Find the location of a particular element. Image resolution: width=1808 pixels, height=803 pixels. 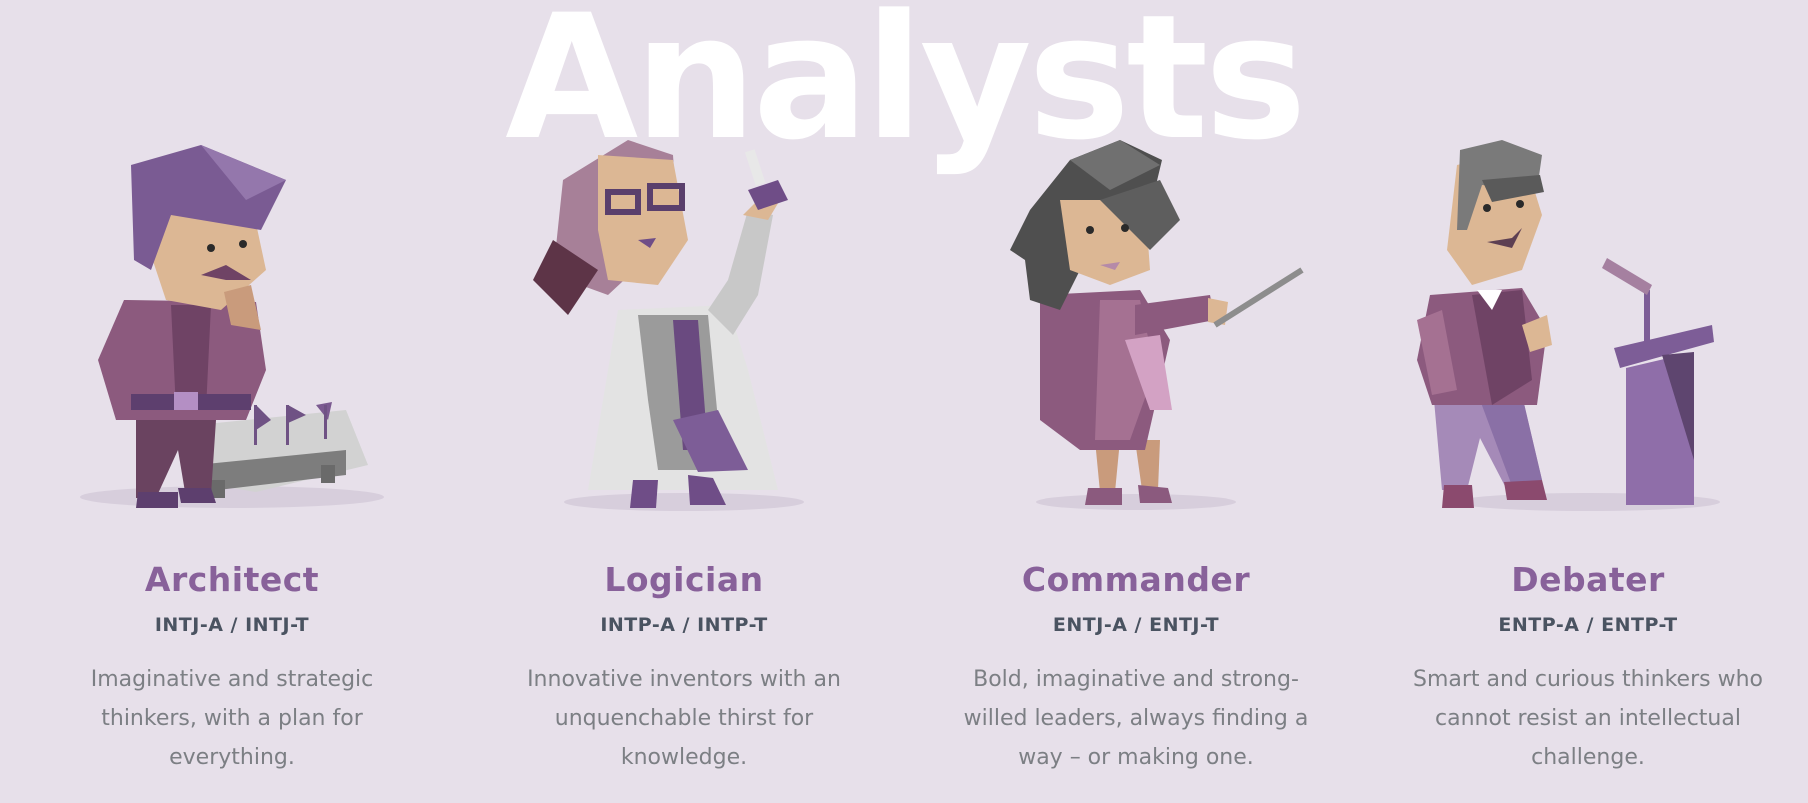

type-code: ENTP-A / ENTP-T is located at coordinates (1588, 625).